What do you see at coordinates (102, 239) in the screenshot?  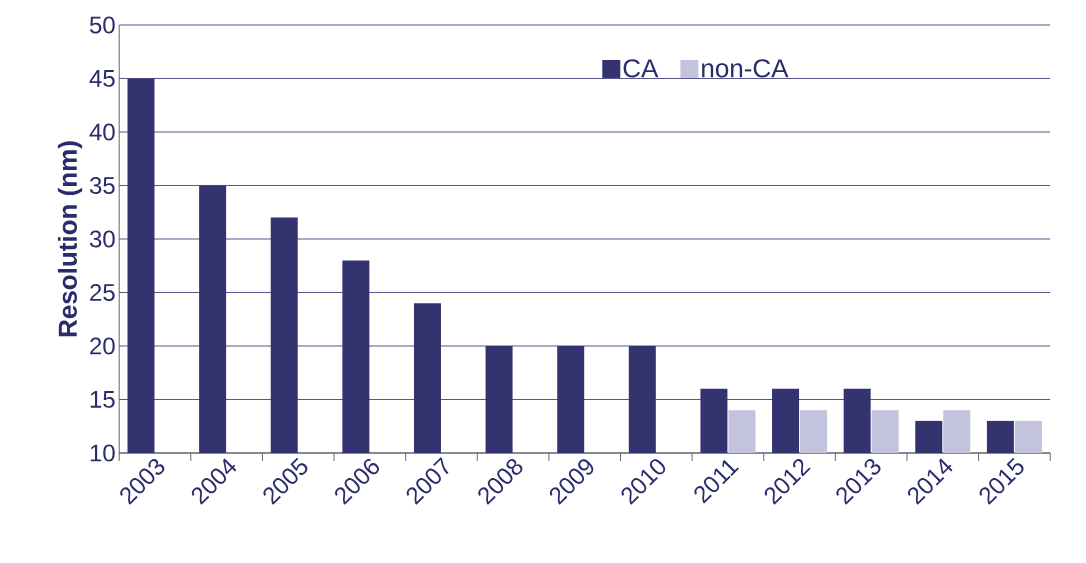 I see `y-tick-label: 30` at bounding box center [102, 239].